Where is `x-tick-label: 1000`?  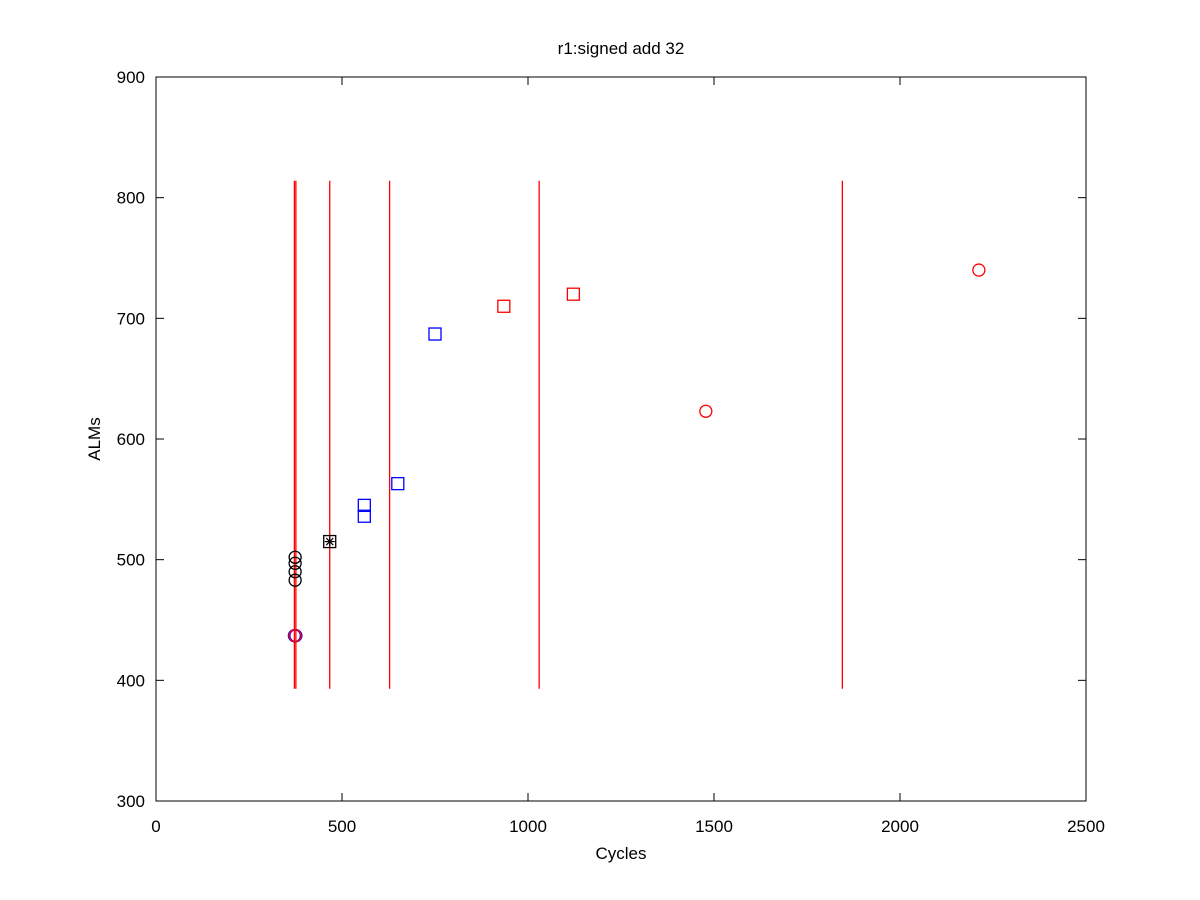 x-tick-label: 1000 is located at coordinates (528, 826).